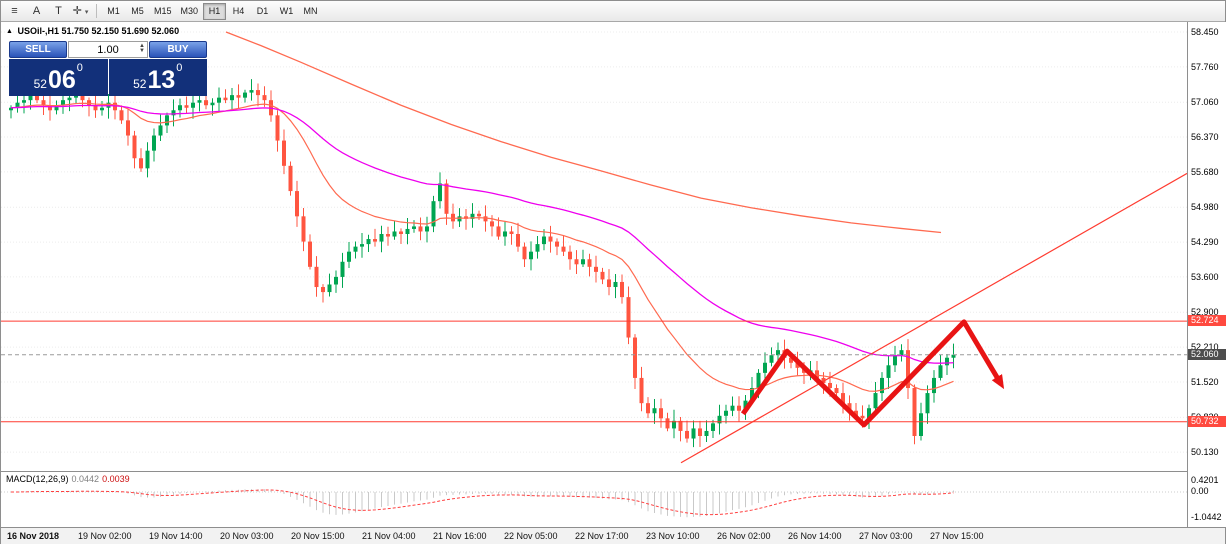 The height and width of the screenshot is (544, 1226). What do you see at coordinates (389, 536) in the screenshot?
I see `time-axis-label: 21 Nov 04:00` at bounding box center [389, 536].